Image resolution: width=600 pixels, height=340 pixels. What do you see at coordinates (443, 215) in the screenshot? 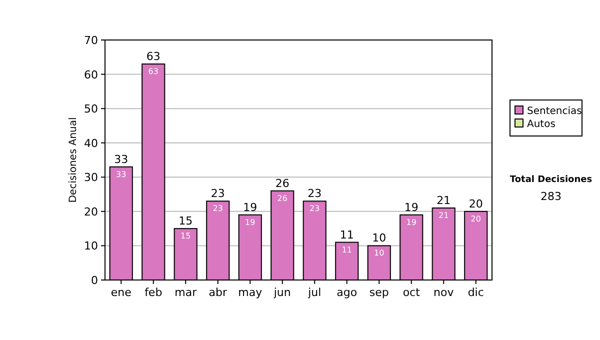
I see `data-label: 21` at bounding box center [443, 215].